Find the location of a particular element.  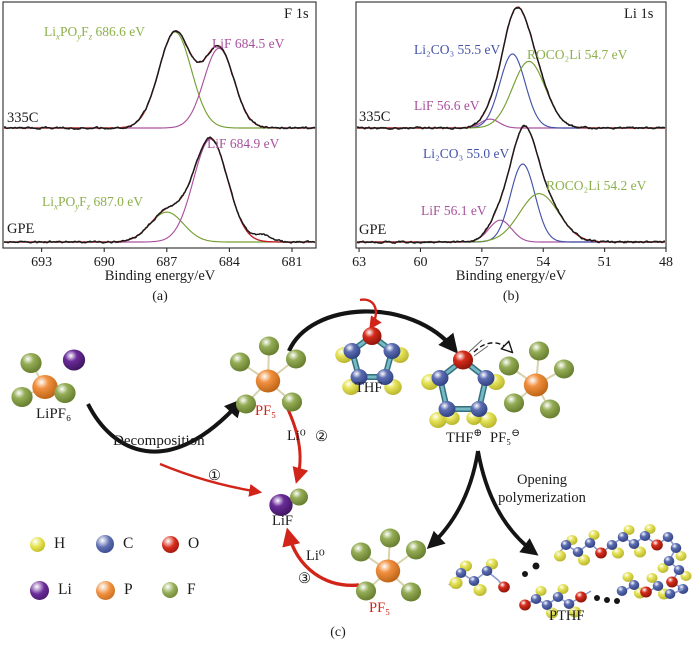

panel-b-title: Li 1s is located at coordinates (639, 14).